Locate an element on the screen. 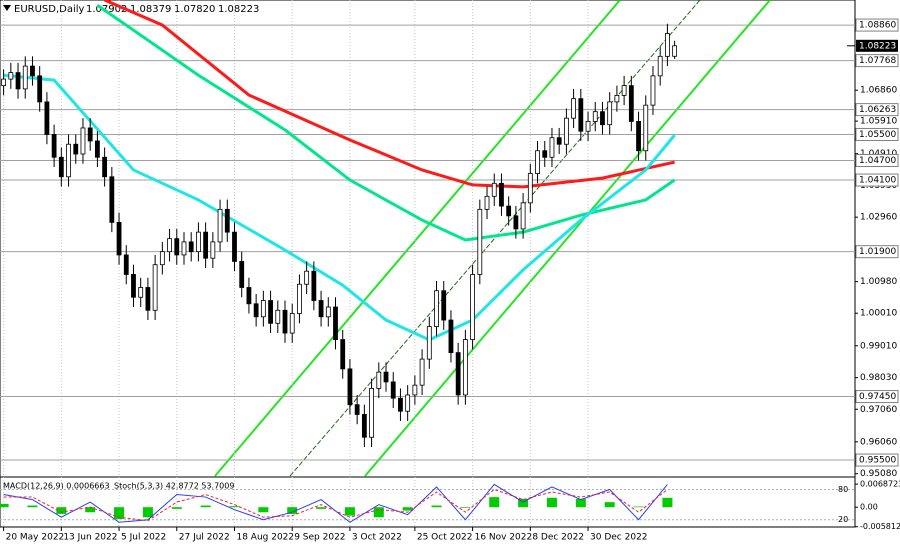 The image size is (900, 544). y-tick-label: 0.00 is located at coordinates (869, 507).